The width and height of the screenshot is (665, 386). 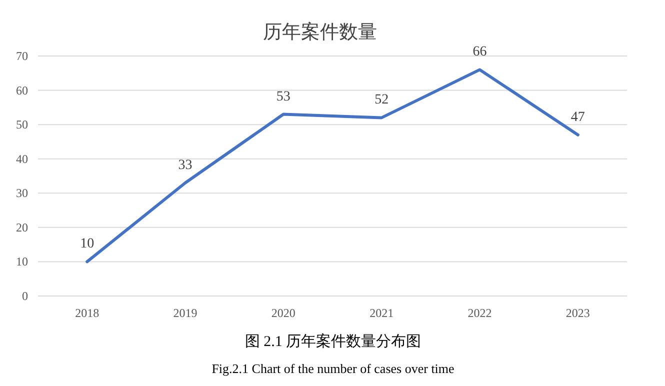 I want to click on x-tick-label: 2020, so click(x=283, y=313).